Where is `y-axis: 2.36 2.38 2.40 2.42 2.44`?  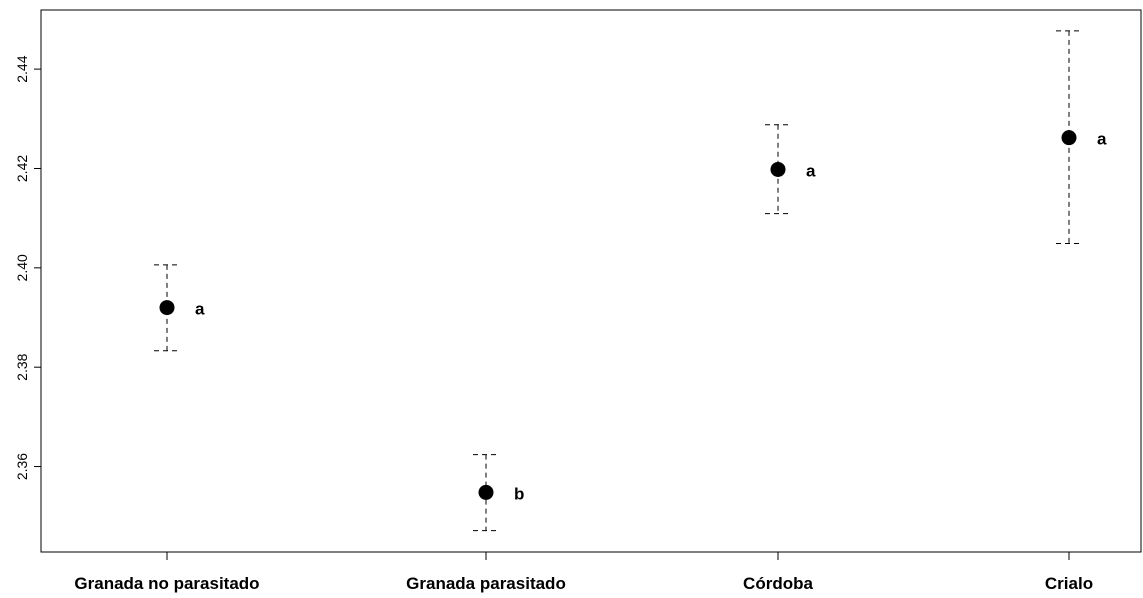 y-axis: 2.36 2.38 2.40 2.42 2.44 is located at coordinates (27, 267).